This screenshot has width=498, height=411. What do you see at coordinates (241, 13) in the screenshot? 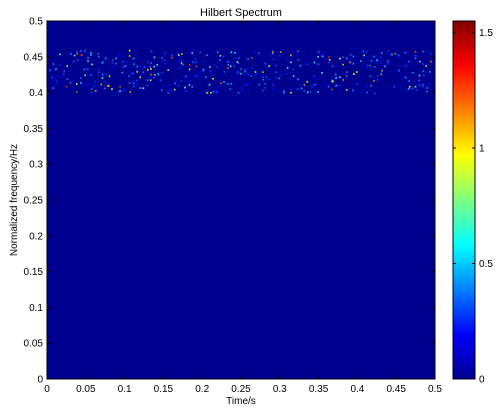
I see `chart-title: Hilbert Spectrum` at bounding box center [241, 13].